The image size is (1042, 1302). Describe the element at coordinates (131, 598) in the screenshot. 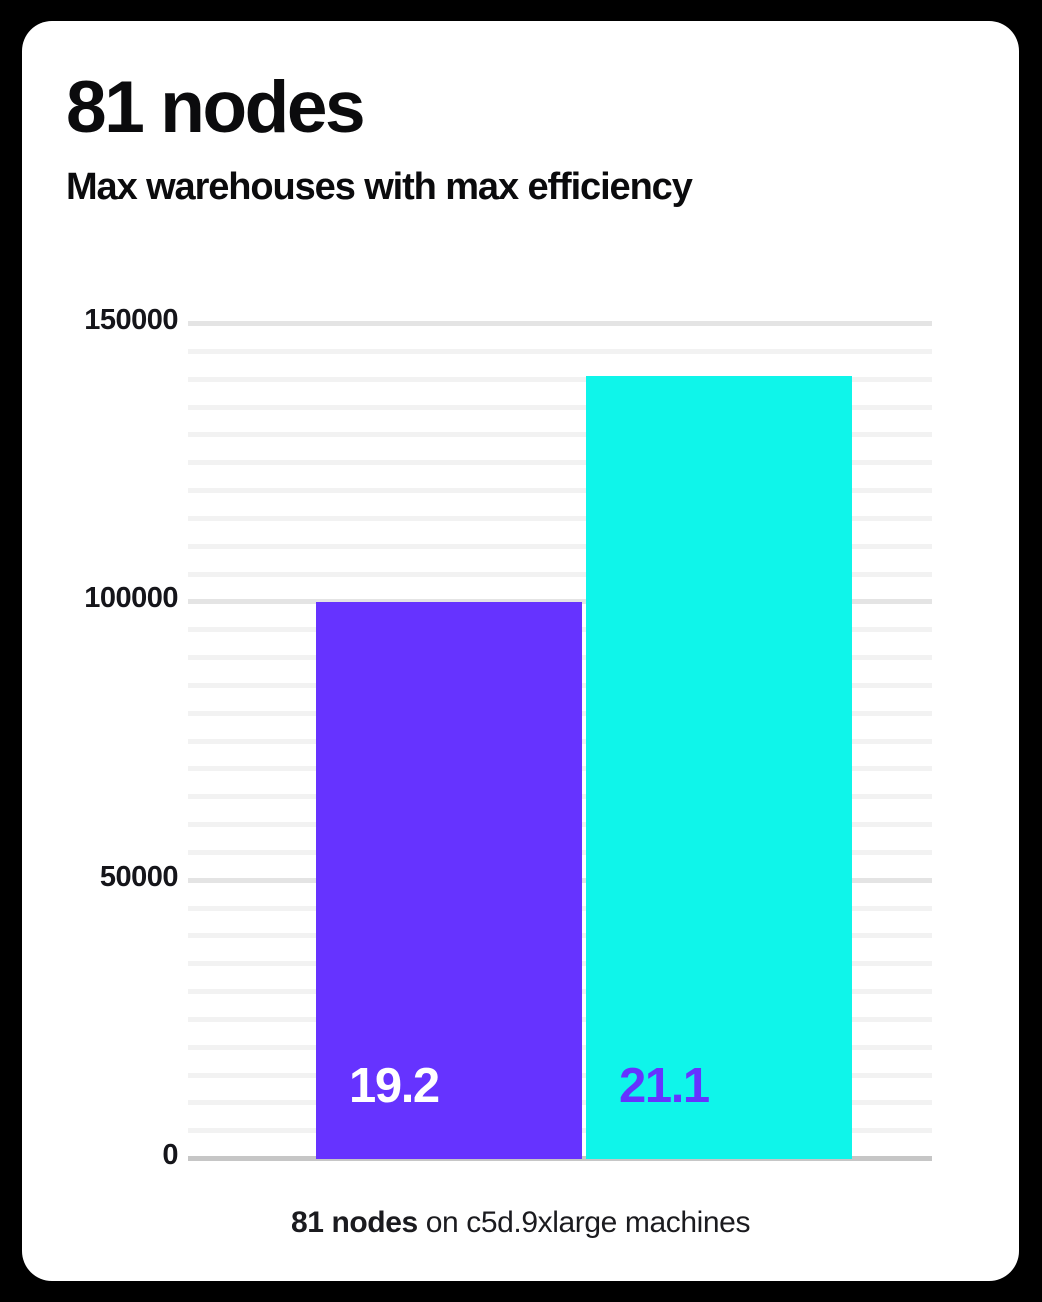

I see `y-axis-tick-label: 100000` at that location.